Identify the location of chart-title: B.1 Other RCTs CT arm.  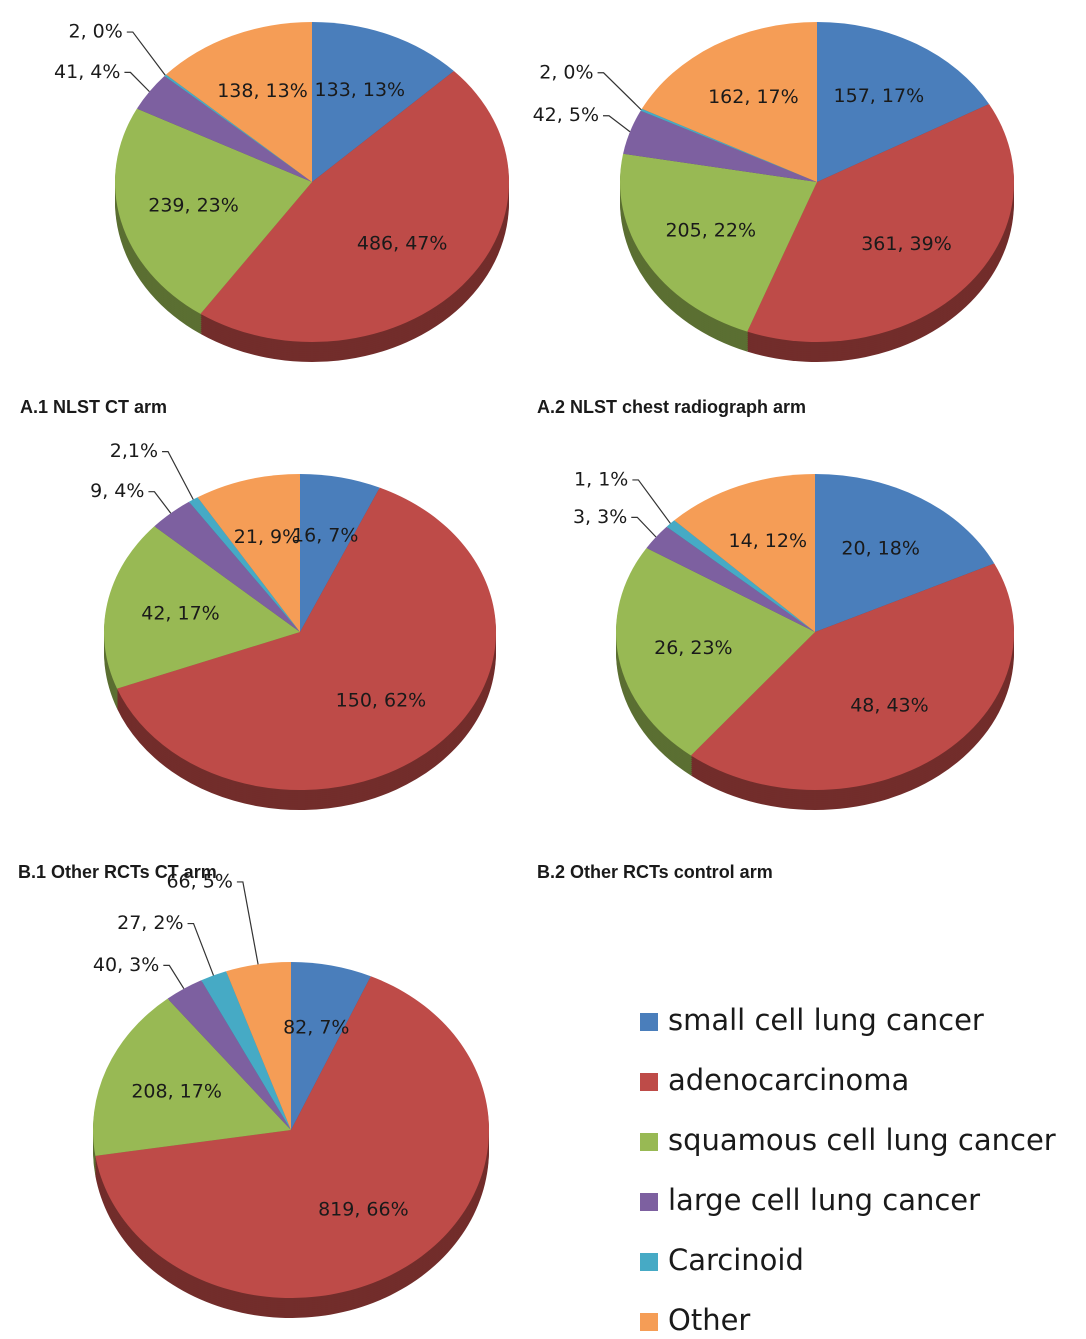
(117, 872).